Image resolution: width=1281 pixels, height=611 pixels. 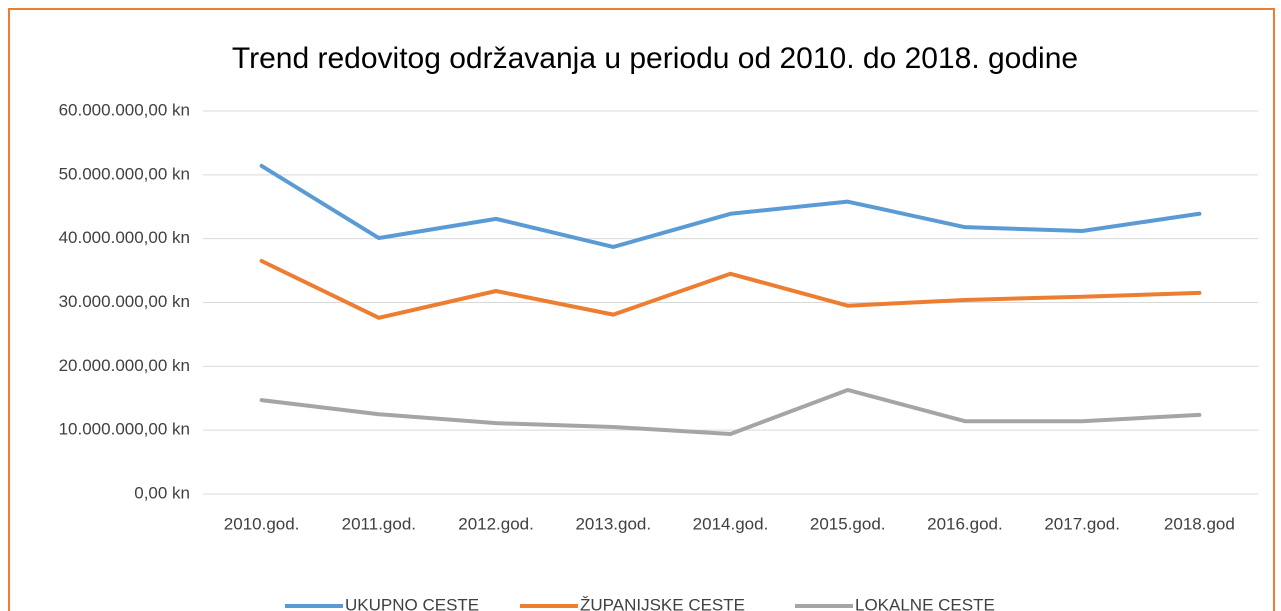 I want to click on legend-label: LOKALNE CESTE, so click(x=925, y=603).